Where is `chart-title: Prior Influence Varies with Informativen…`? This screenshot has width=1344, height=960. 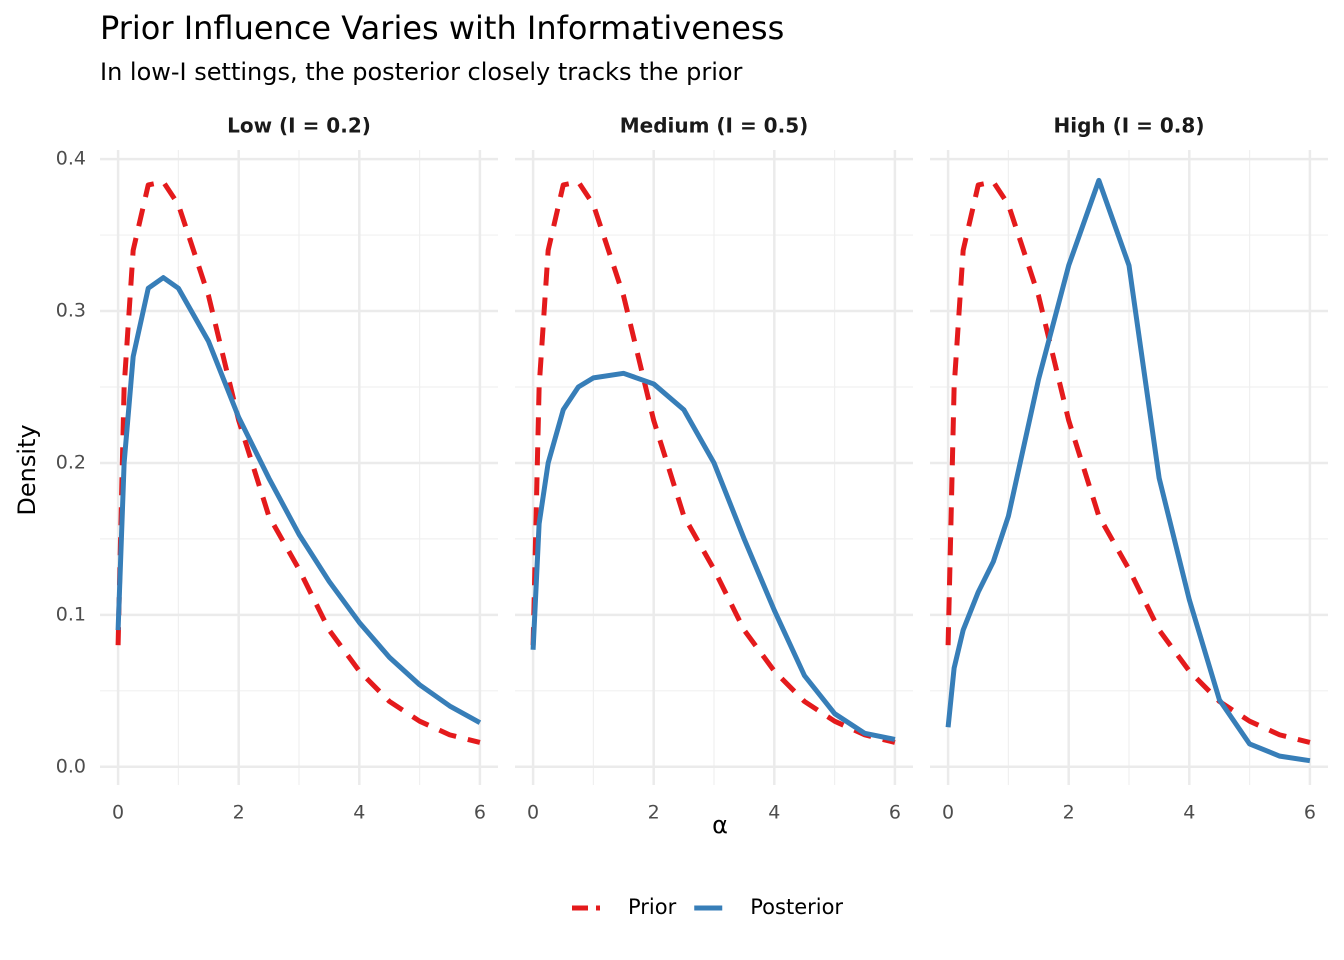 chart-title: Prior Influence Varies with Informativen… is located at coordinates (442, 28).